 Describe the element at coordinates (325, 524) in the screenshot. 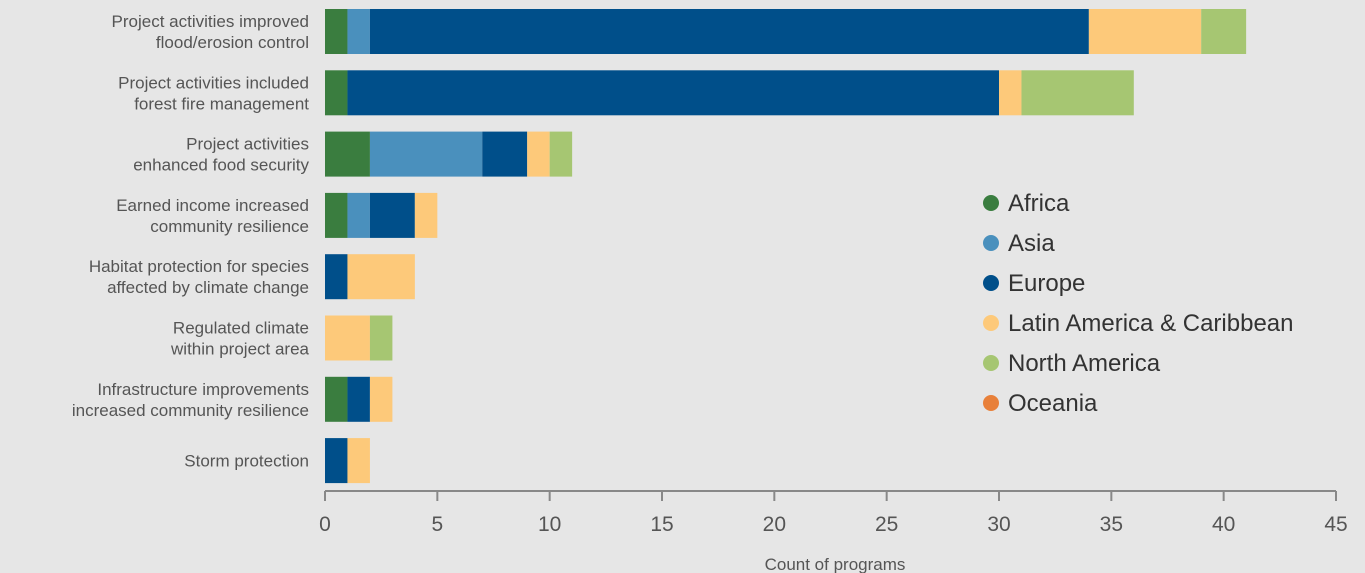

I see `x-tick-label-0: 0` at that location.